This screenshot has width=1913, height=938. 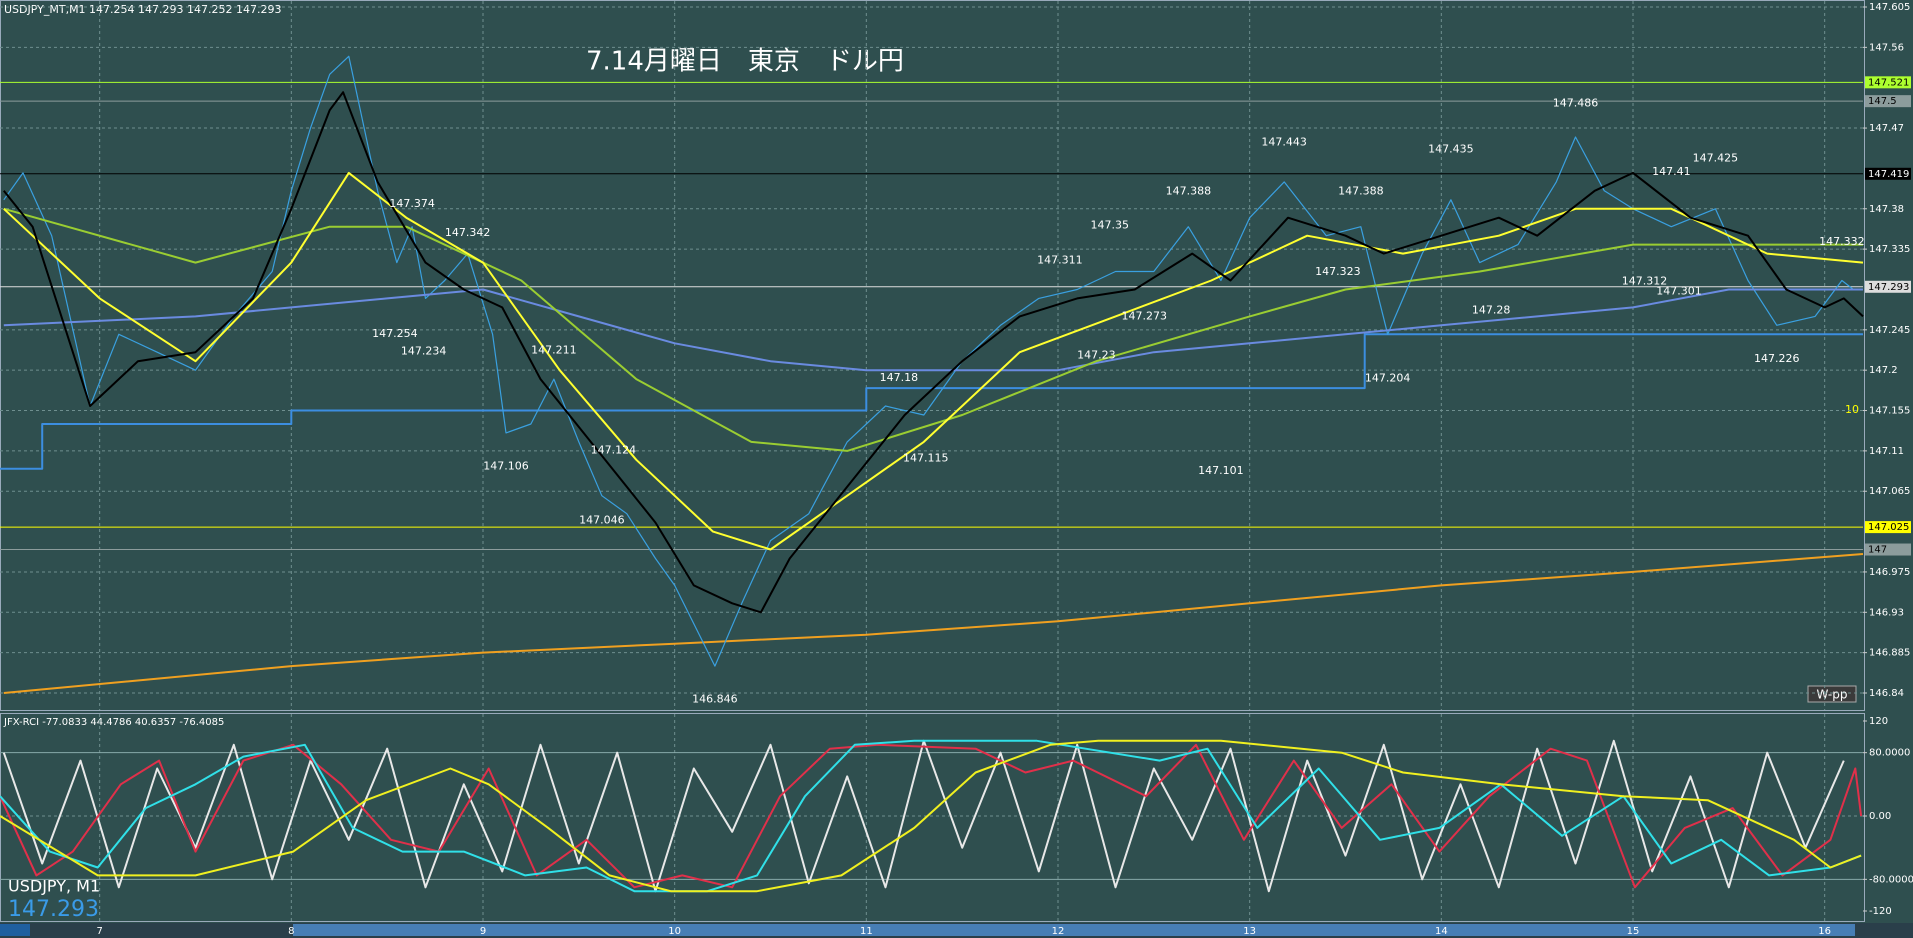 I want to click on level-label: 147.521, so click(x=1888, y=82).